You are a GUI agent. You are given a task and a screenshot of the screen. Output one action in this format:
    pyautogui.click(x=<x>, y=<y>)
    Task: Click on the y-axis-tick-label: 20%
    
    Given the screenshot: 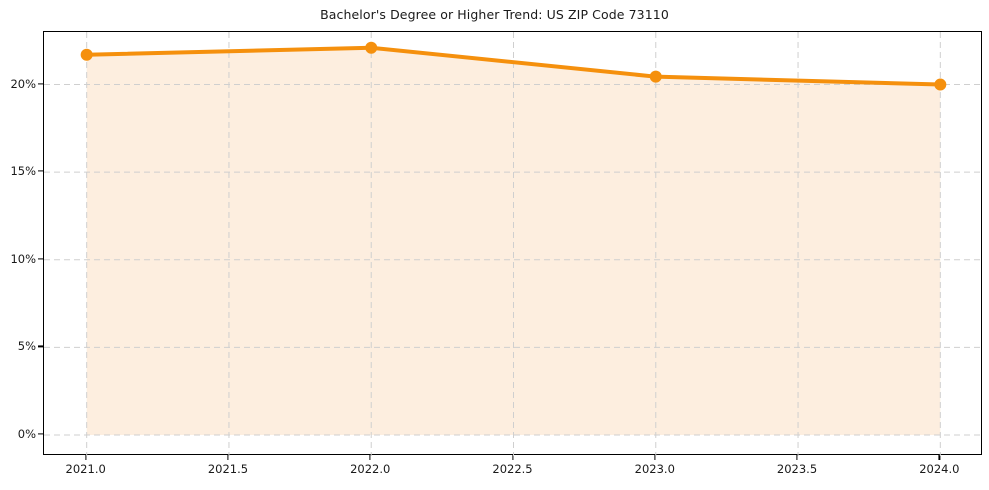 What is the action you would take?
    pyautogui.click(x=23, y=83)
    